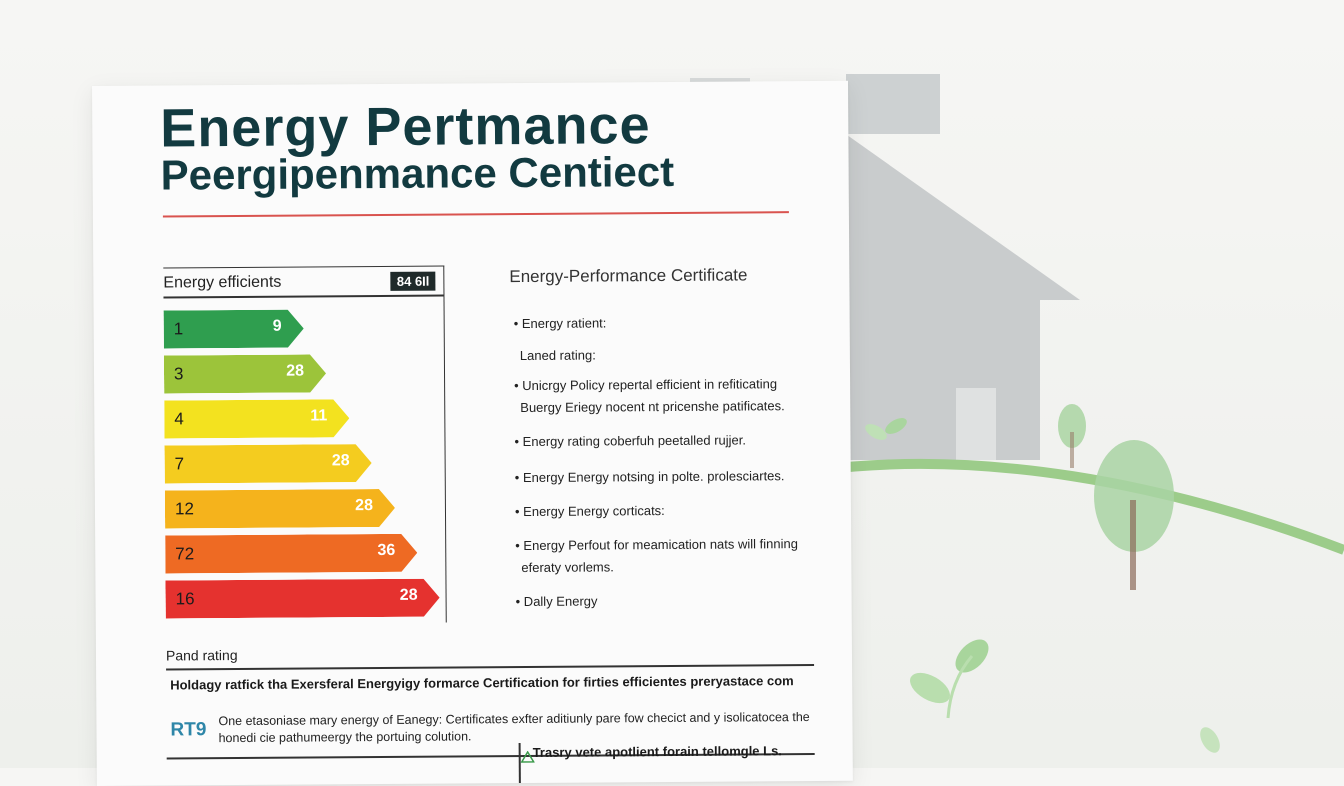 The image size is (1344, 786). Describe the element at coordinates (280, 509) in the screenshot. I see `rating-bar: 12 28` at that location.